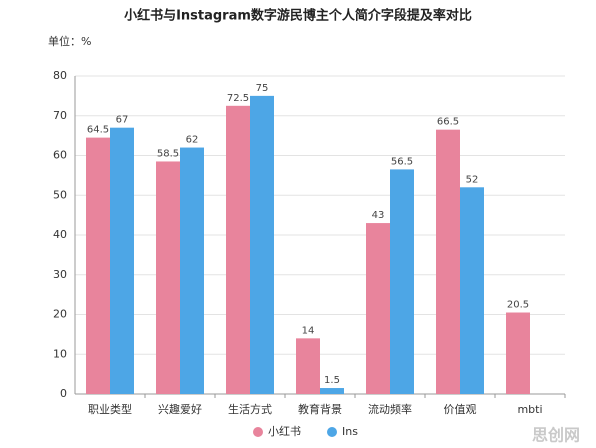 The image size is (596, 448). What do you see at coordinates (60, 75) in the screenshot?
I see `y-tick-label: 80` at bounding box center [60, 75].